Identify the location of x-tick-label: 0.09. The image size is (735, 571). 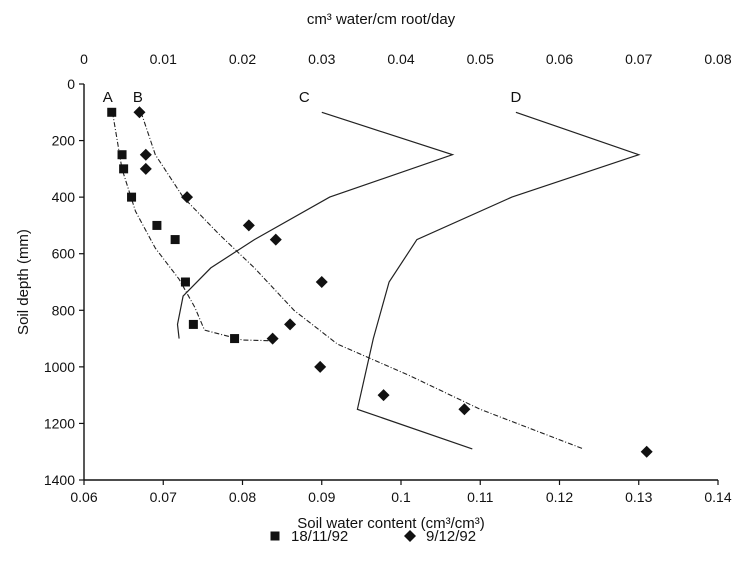
(321, 497).